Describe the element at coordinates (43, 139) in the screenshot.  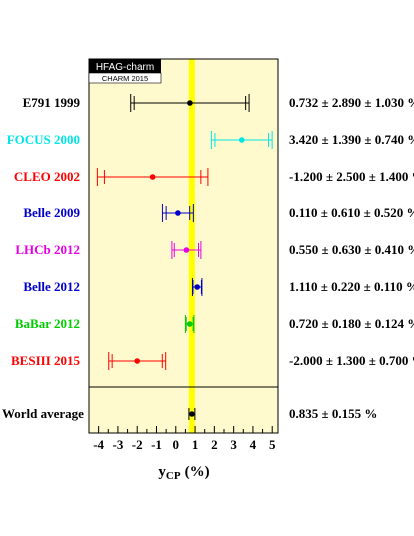
I see `measurement-label: FOCUS 2000` at that location.